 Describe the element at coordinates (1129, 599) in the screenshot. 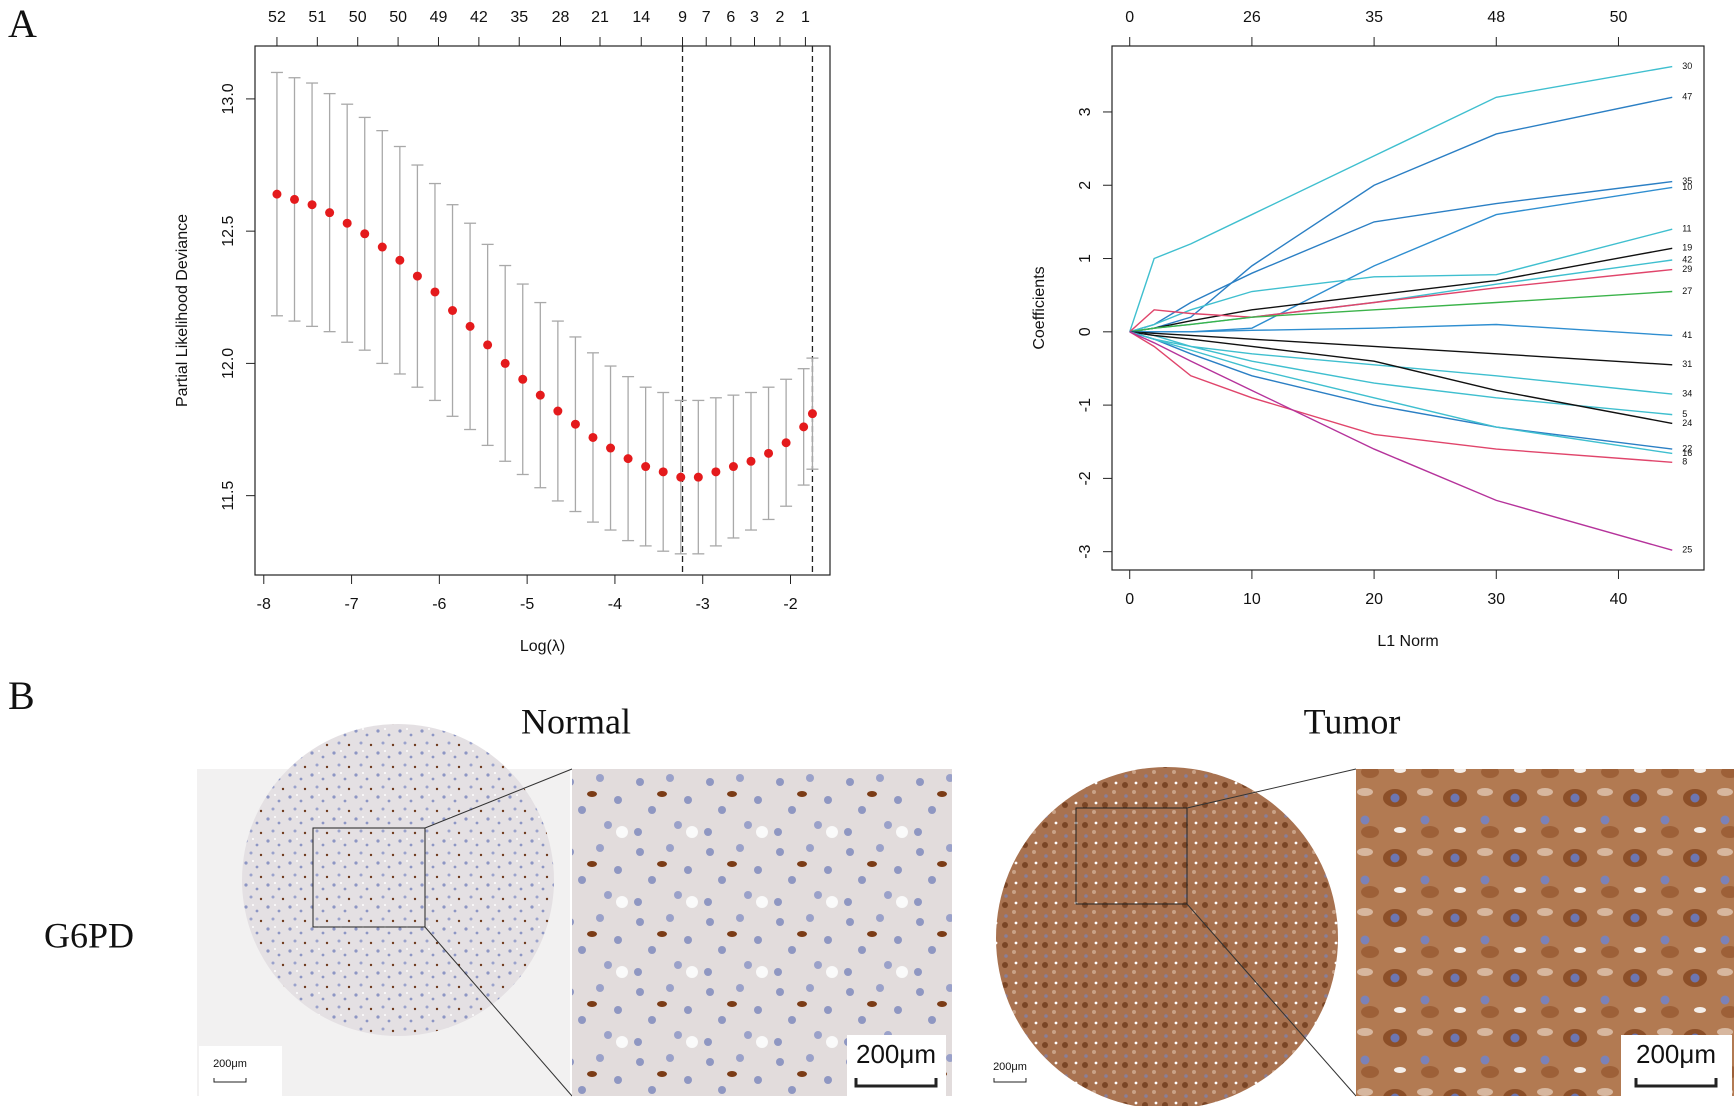

I see `x-tick-label: 0` at that location.